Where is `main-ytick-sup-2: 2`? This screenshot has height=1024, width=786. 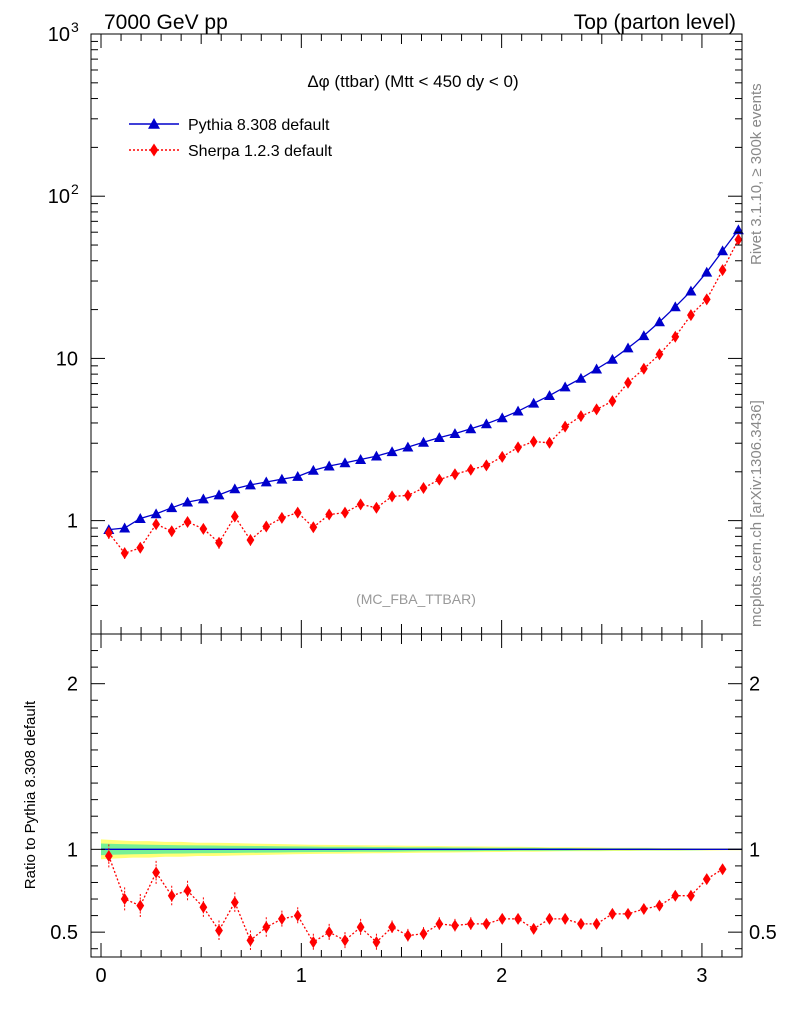 main-ytick-sup-2: 2 is located at coordinates (75, 189).